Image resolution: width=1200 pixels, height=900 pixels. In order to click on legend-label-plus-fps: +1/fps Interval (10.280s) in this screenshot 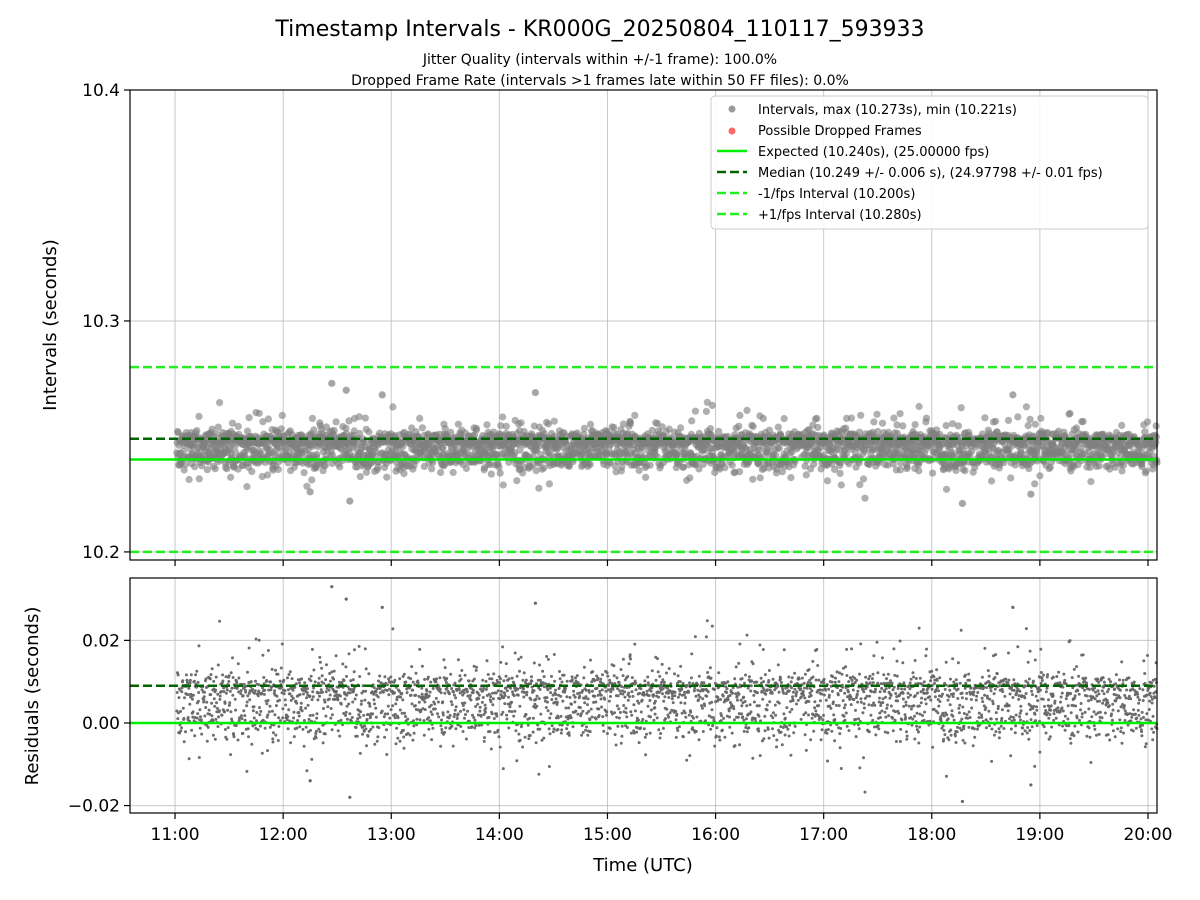, I will do `click(840, 215)`.